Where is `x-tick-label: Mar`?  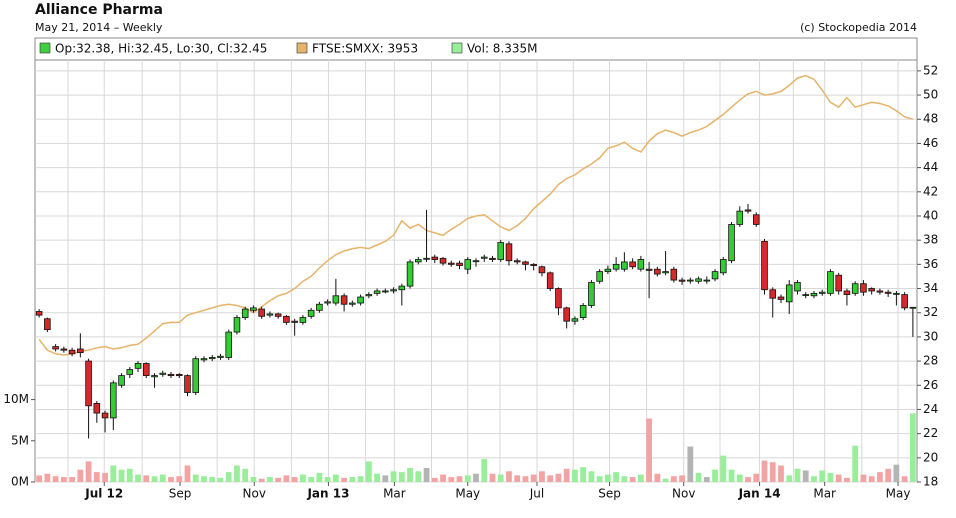
x-tick-label: Mar is located at coordinates (824, 494).